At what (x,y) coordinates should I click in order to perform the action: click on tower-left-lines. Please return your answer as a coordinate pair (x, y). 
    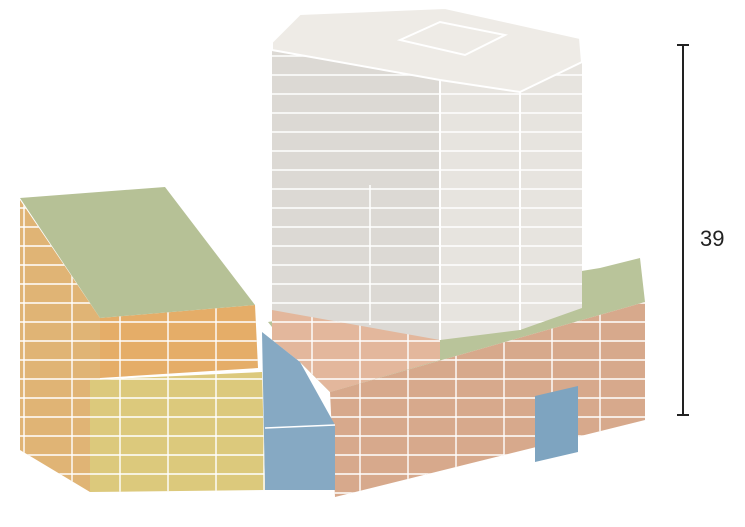
    Looking at the image, I should click on (356, 195).